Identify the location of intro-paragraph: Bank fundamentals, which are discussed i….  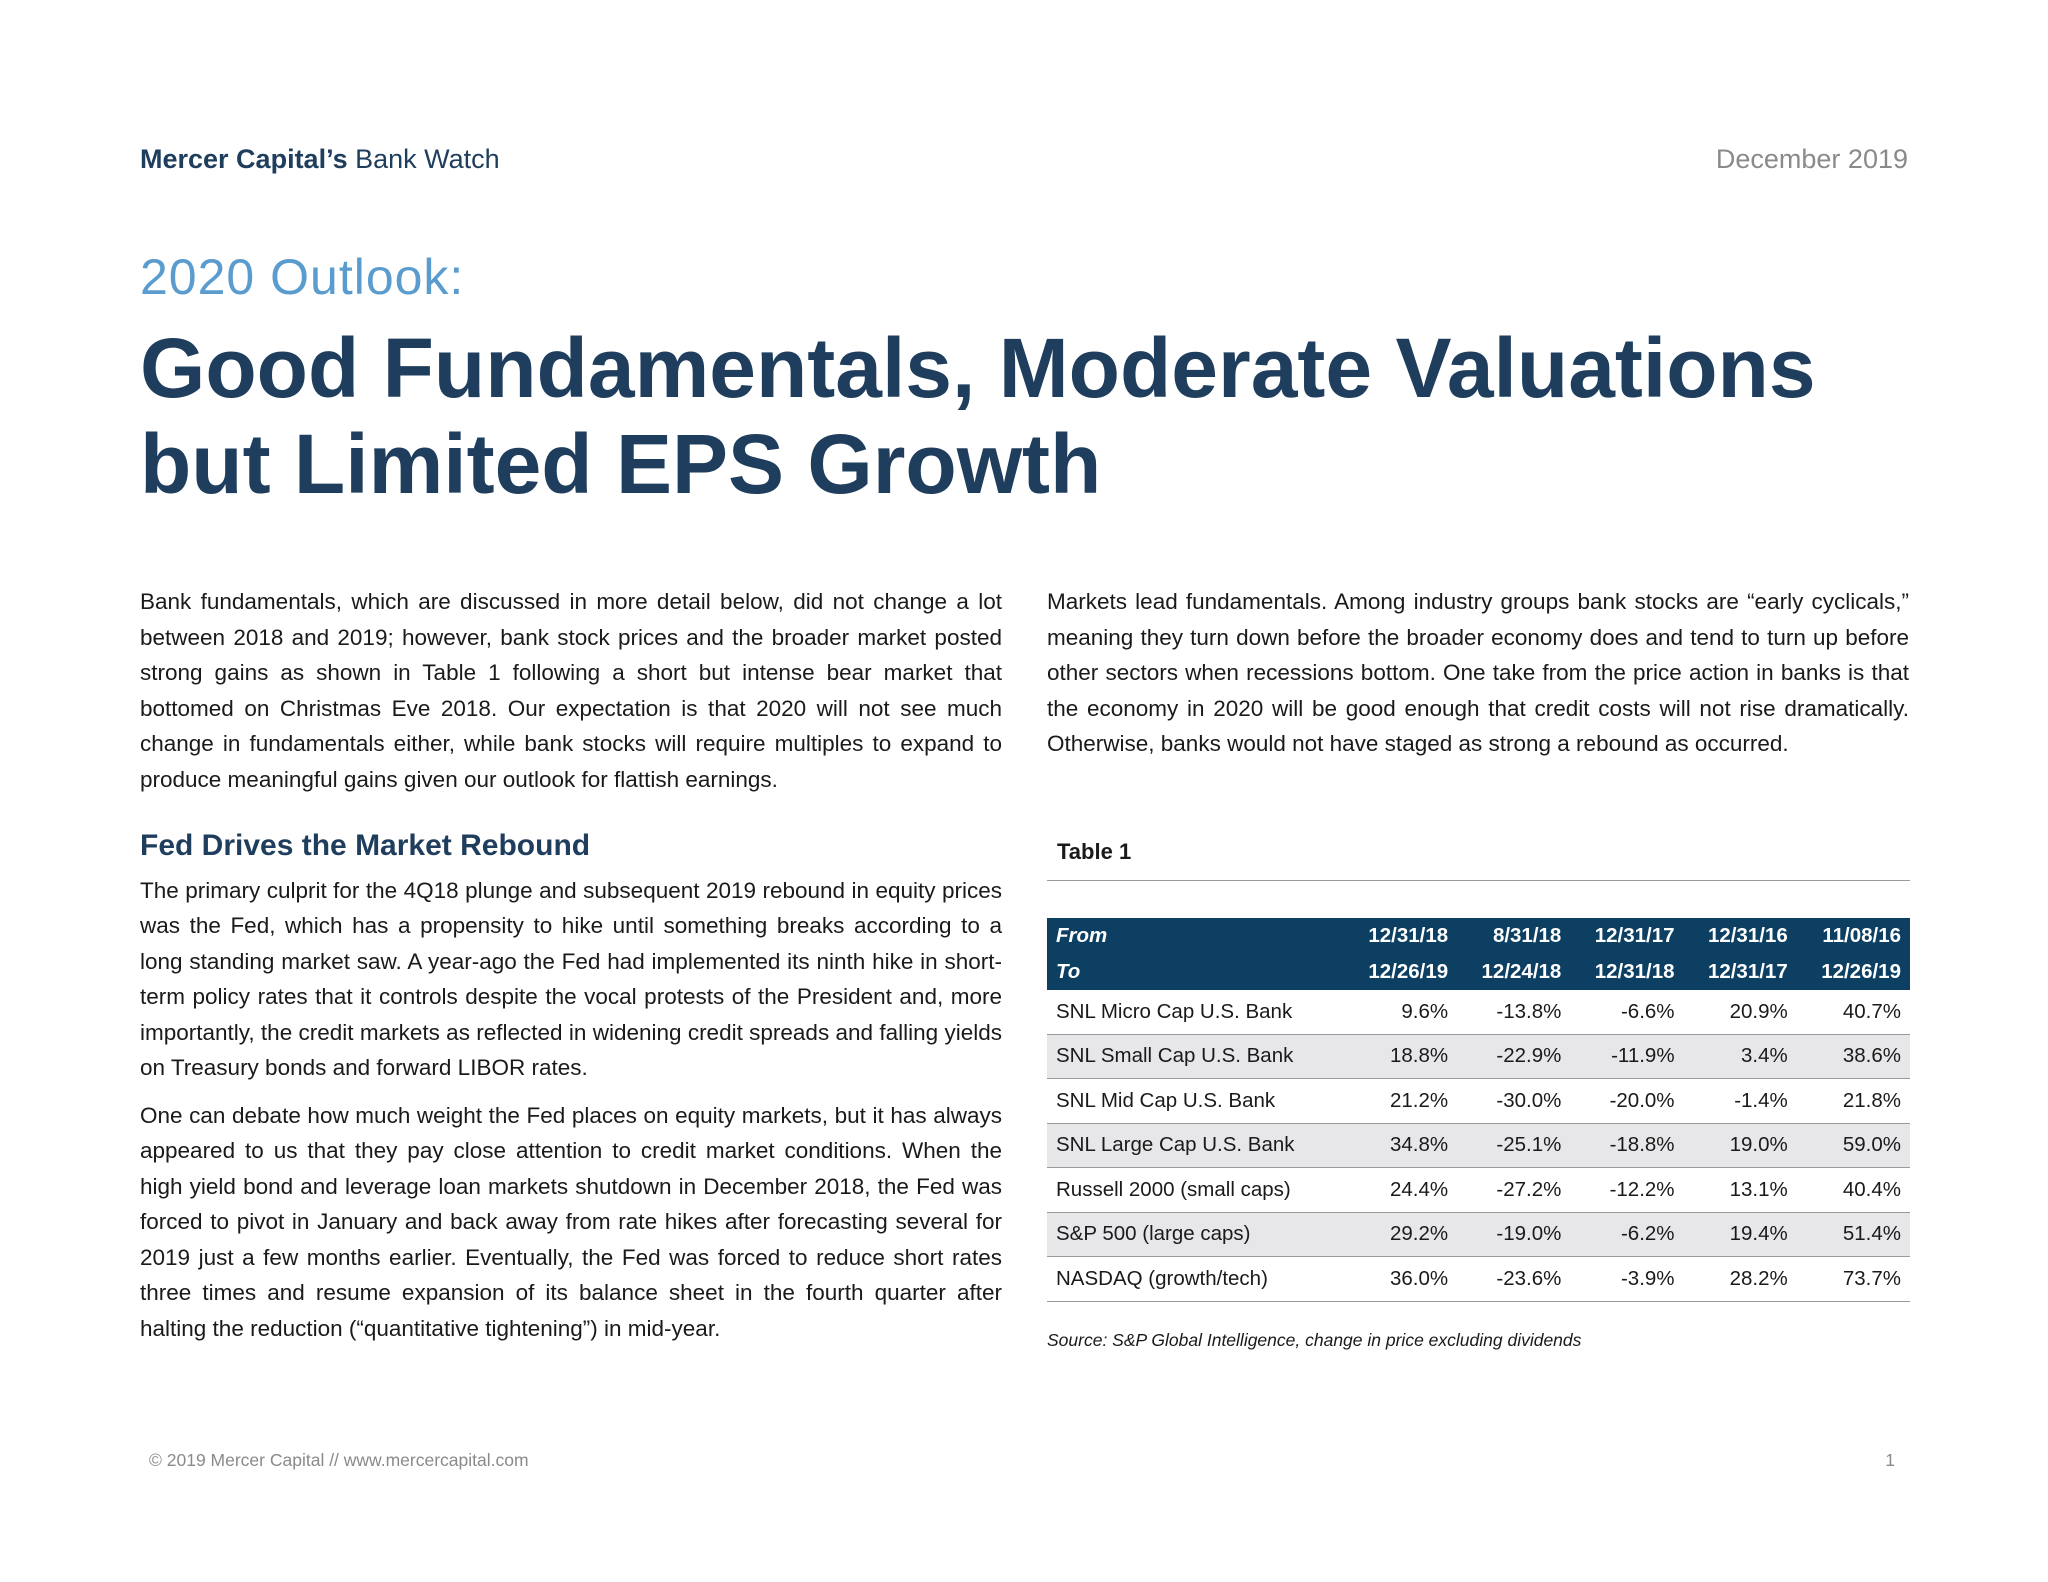
(571, 690).